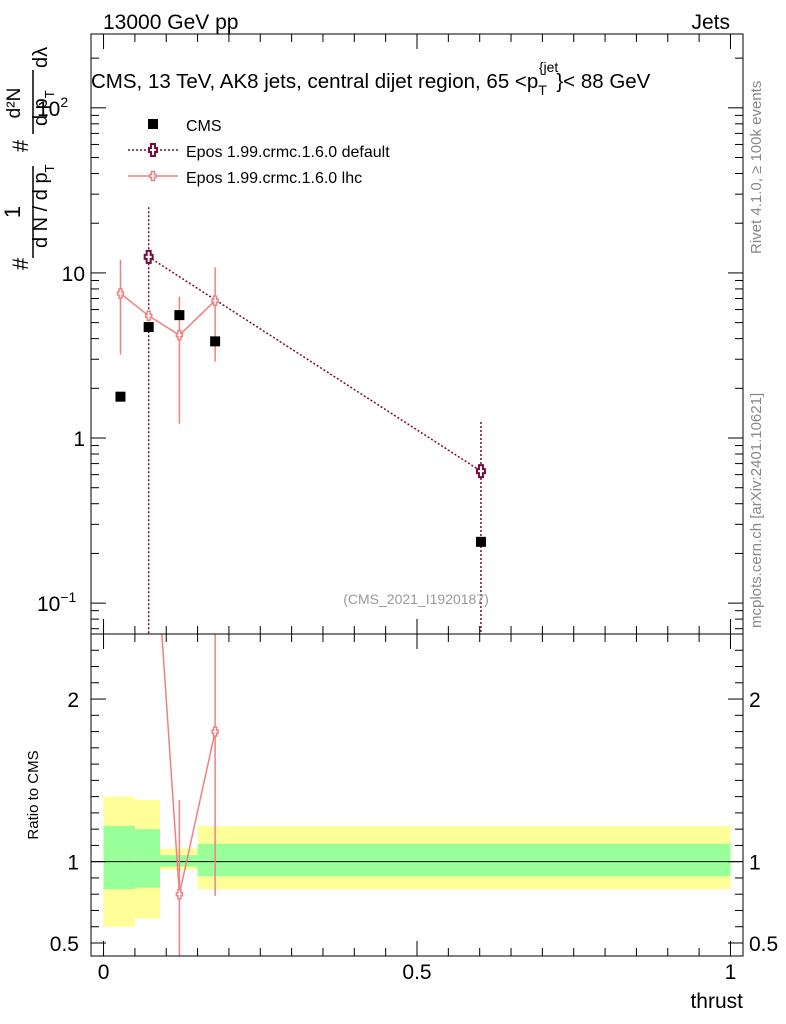  What do you see at coordinates (153, 124) in the screenshot?
I see `legend-marker-cms` at bounding box center [153, 124].